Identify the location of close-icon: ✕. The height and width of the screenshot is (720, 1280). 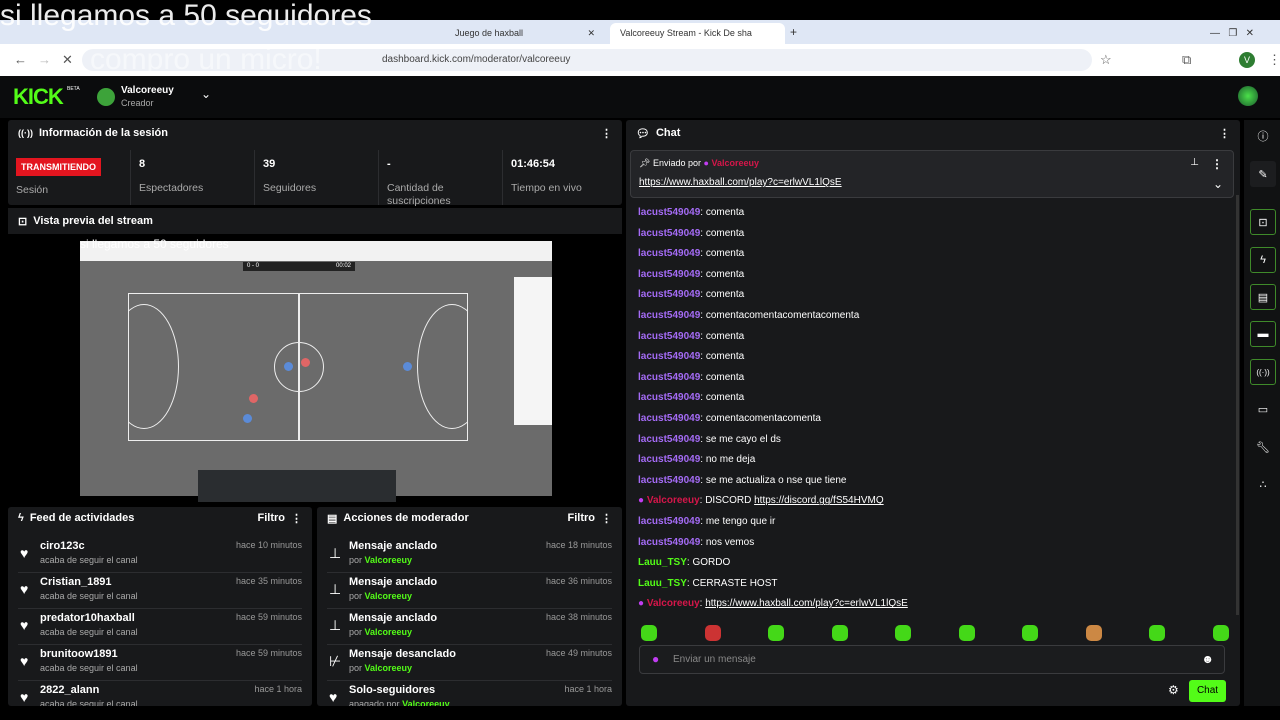
(591, 33).